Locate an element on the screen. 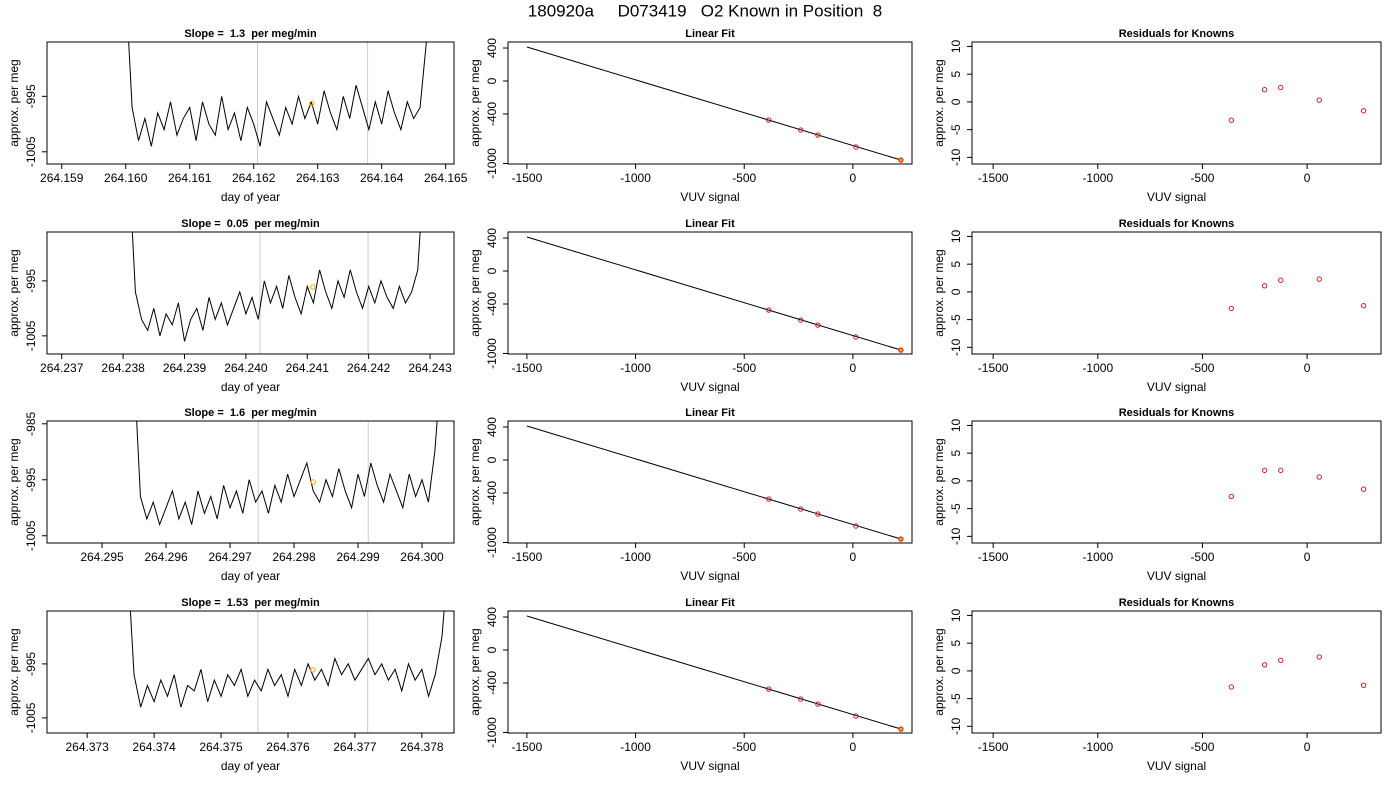  x-tick-label: 264.374 is located at coordinates (154, 747).